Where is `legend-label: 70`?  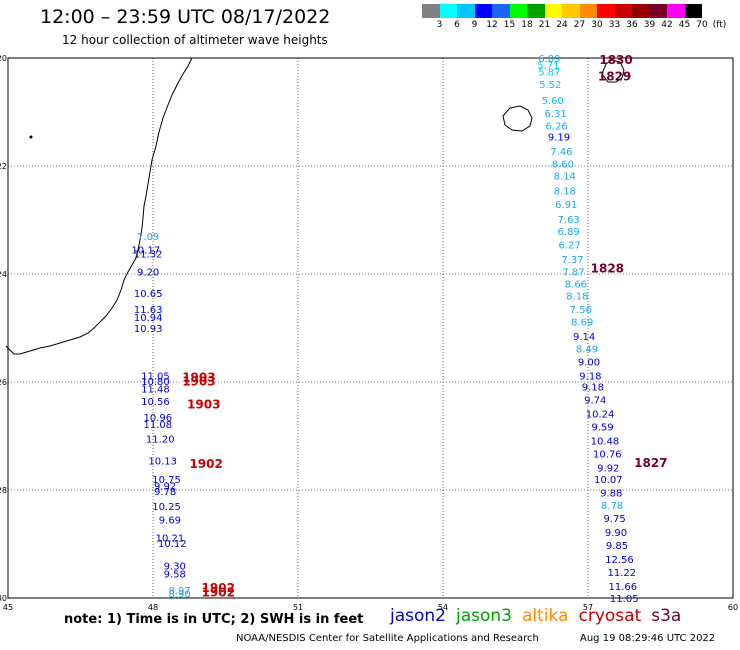 legend-label: 70 is located at coordinates (702, 25).